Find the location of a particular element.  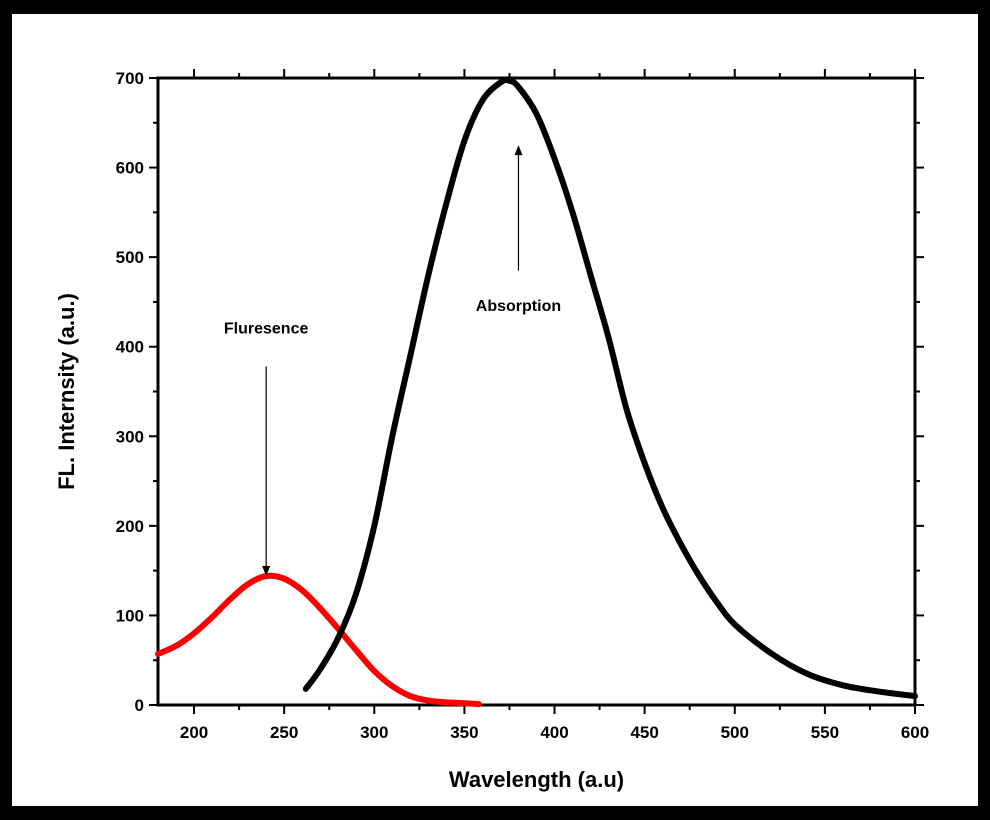

y-axis-title: FL. Internsity (a.u.) is located at coordinates (66, 391).